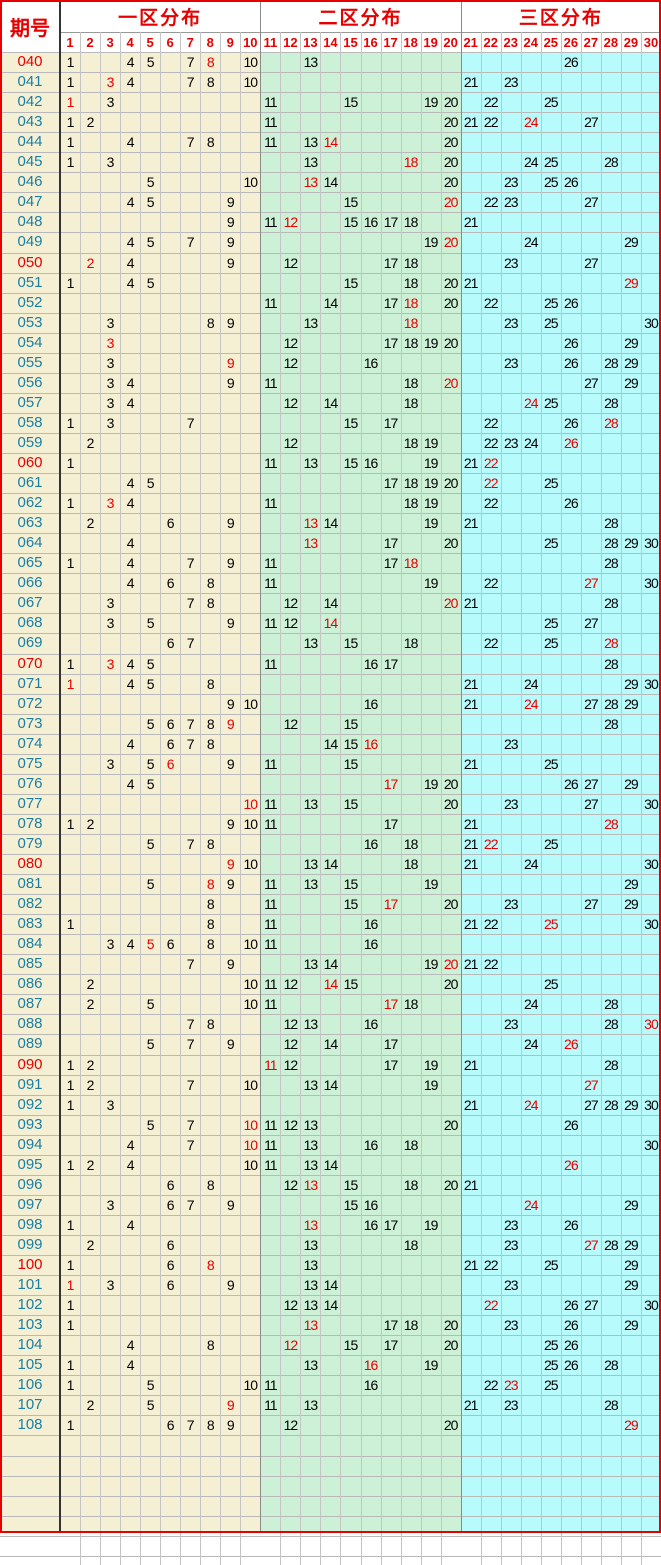 The width and height of the screenshot is (661, 1565). I want to click on number-cell: 30, so click(651, 1024).